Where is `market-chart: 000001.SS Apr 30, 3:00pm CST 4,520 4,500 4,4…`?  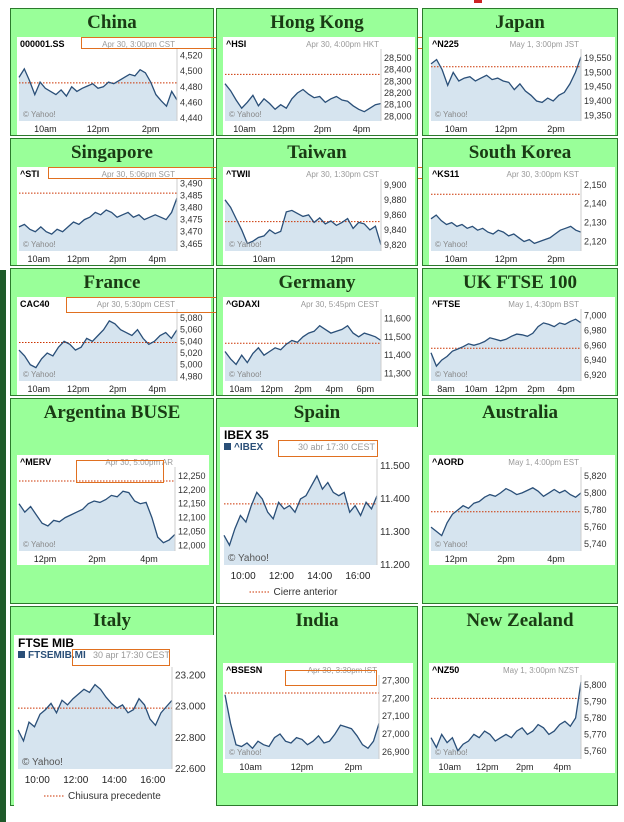 market-chart: 000001.SS Apr 30, 3:00pm CST 4,520 4,500 4,4… is located at coordinates (114, 86).